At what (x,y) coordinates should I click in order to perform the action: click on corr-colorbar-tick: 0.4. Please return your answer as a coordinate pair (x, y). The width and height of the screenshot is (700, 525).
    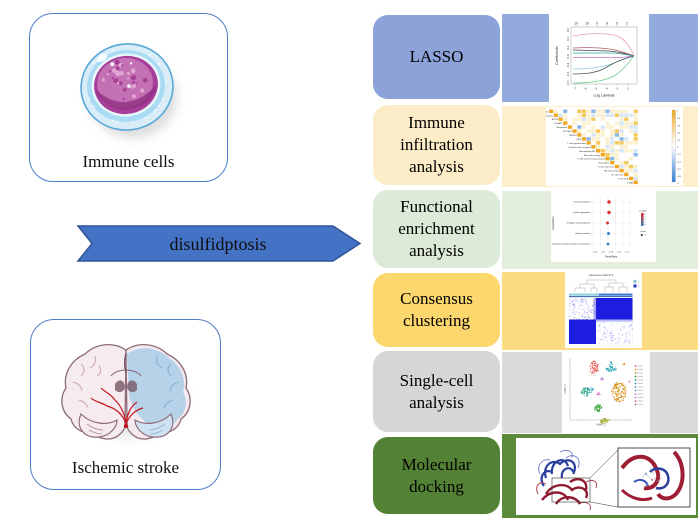
    Looking at the image, I should click on (679, 134).